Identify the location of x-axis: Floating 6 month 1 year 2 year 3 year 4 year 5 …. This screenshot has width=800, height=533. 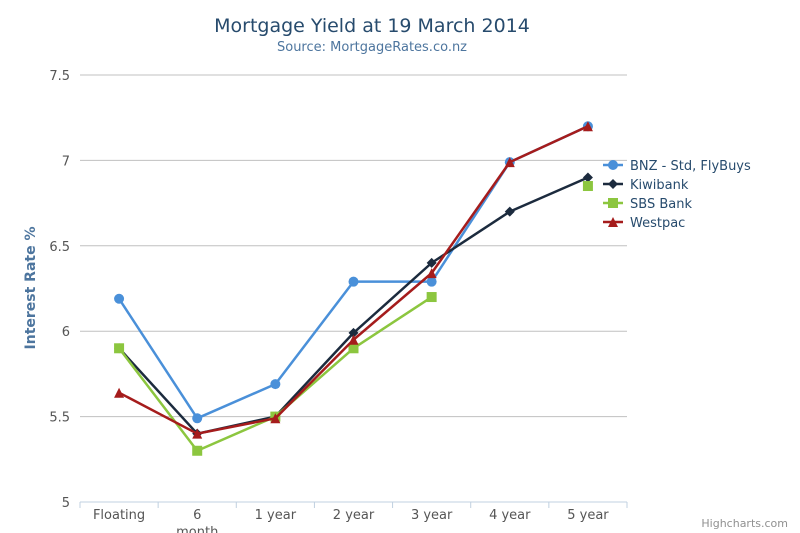
(353, 517).